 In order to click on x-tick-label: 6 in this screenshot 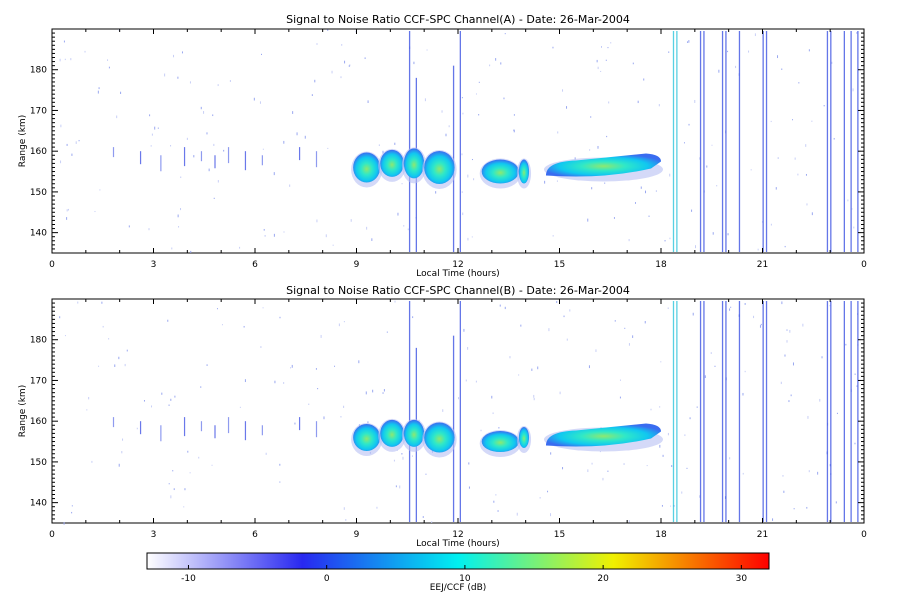, I will do `click(255, 265)`.